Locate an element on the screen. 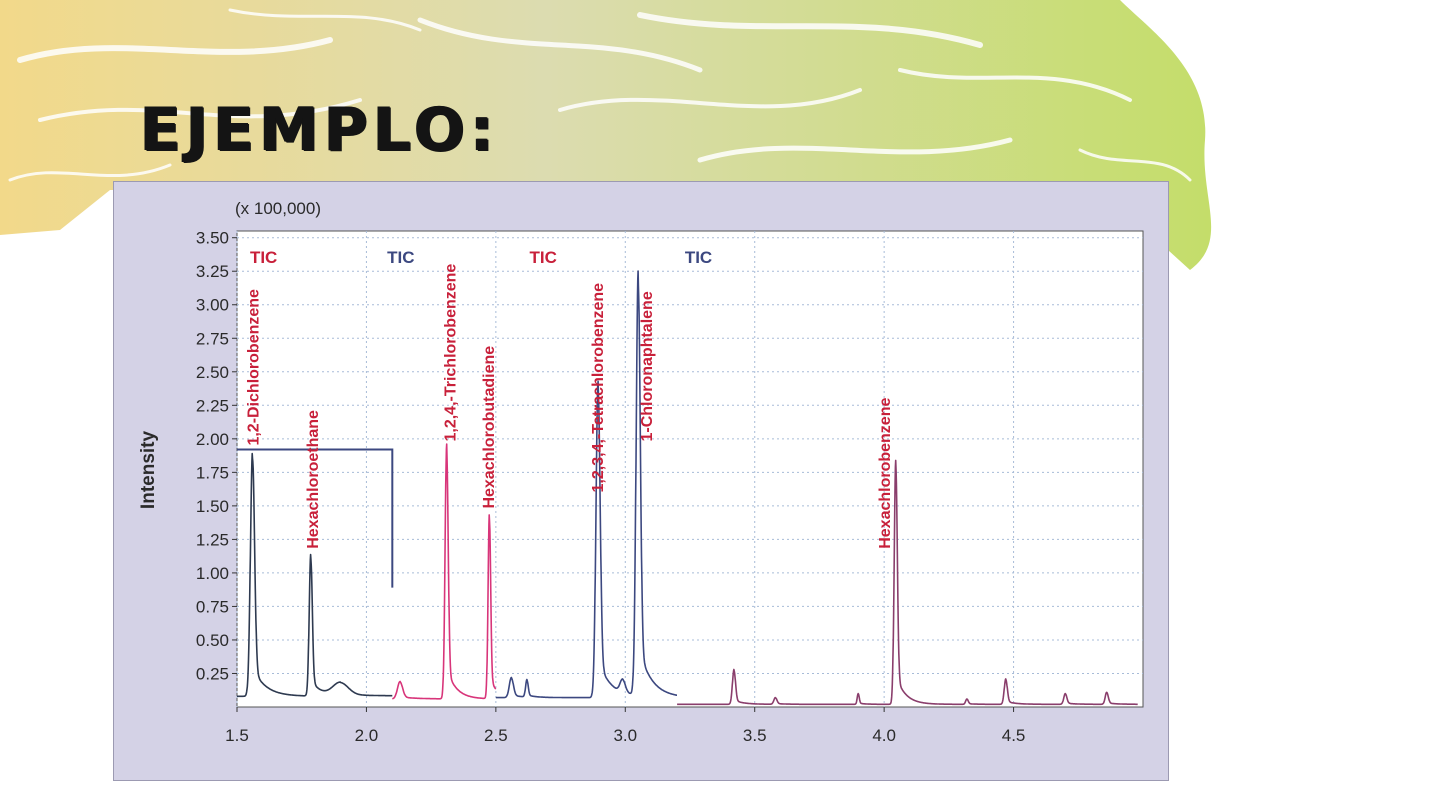 This screenshot has width=1440, height=810. inset-bracket-line is located at coordinates (315, 518).